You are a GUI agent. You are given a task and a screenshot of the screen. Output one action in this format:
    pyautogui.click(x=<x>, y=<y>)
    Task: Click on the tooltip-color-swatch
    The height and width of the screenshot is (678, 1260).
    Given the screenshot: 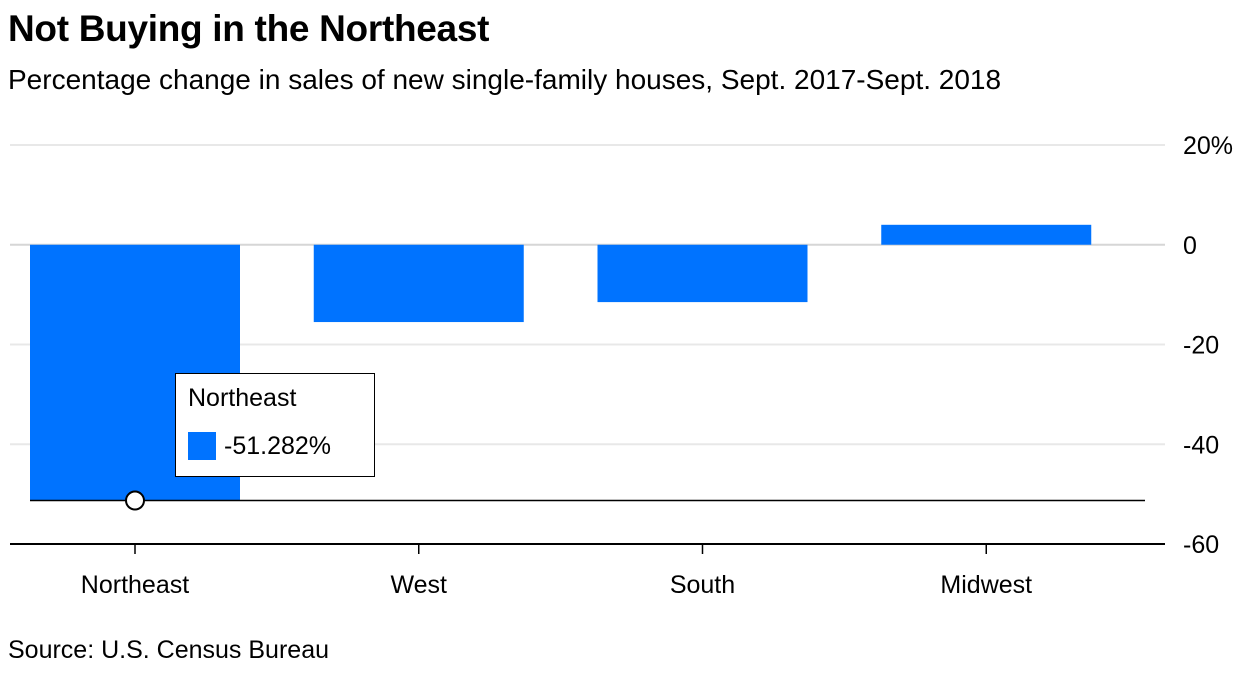 What is the action you would take?
    pyautogui.click(x=202, y=446)
    